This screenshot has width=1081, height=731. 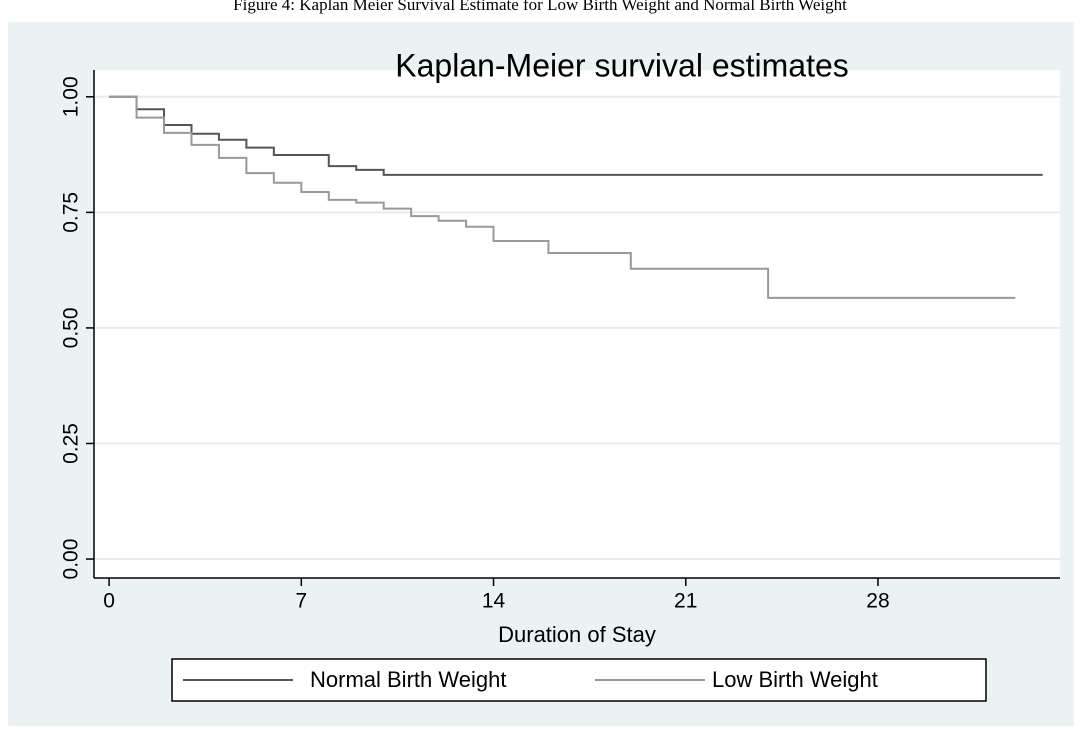 I want to click on y-tick-label: 0.25, so click(x=71, y=443).